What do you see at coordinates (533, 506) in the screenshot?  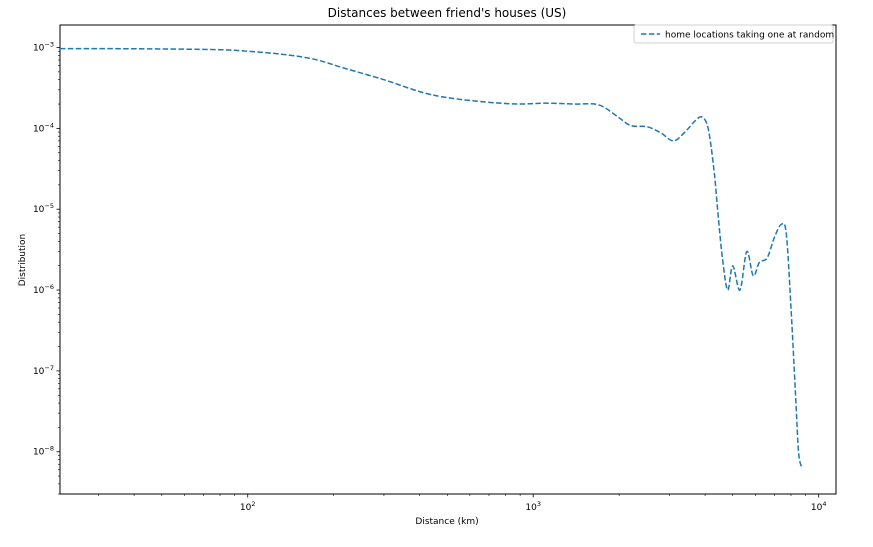 I see `x-tick-label: 10³` at bounding box center [533, 506].